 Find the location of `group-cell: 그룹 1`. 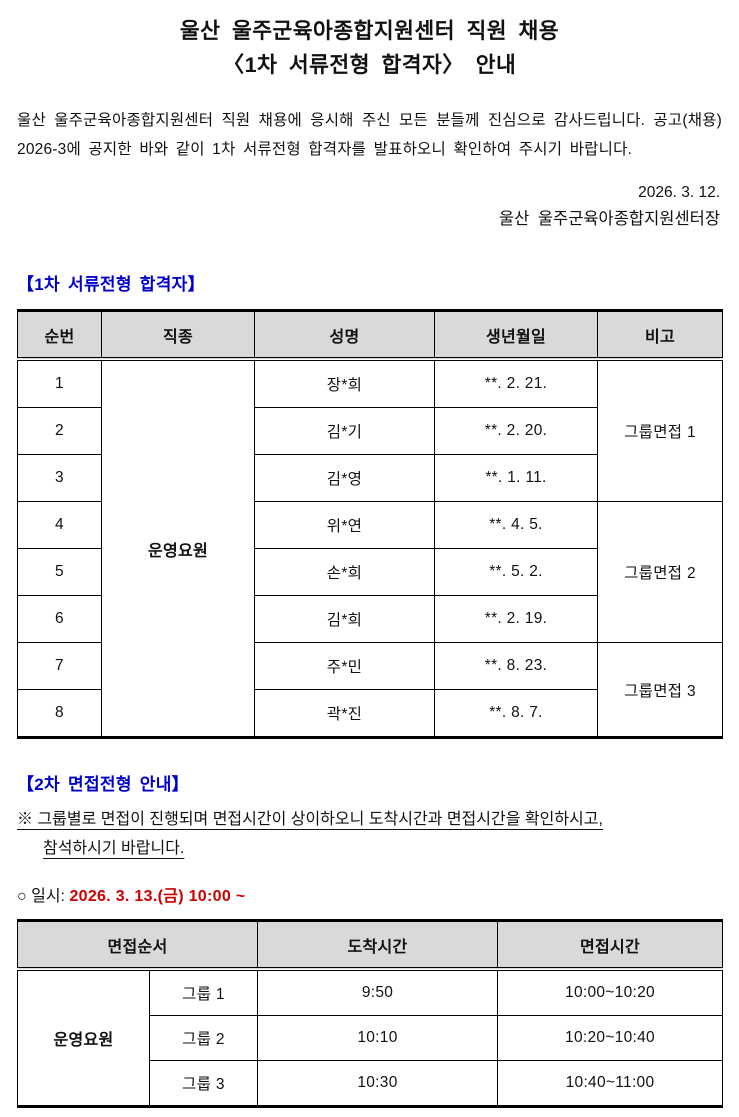

group-cell: 그룹 1 is located at coordinates (203, 992).